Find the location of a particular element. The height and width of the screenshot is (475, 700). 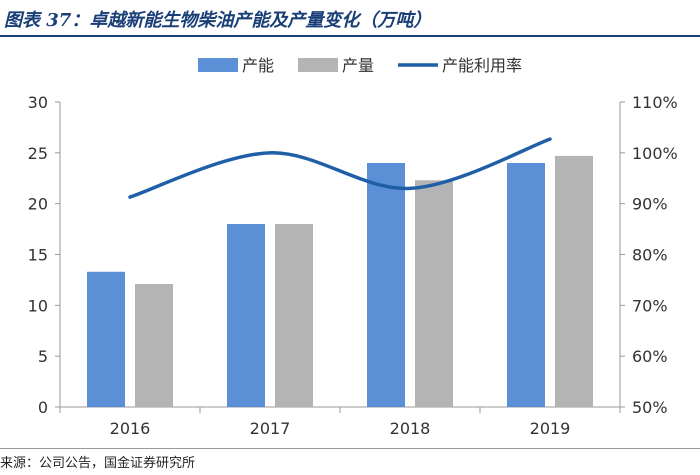

y-right-tick-label: 90% is located at coordinates (650, 204).